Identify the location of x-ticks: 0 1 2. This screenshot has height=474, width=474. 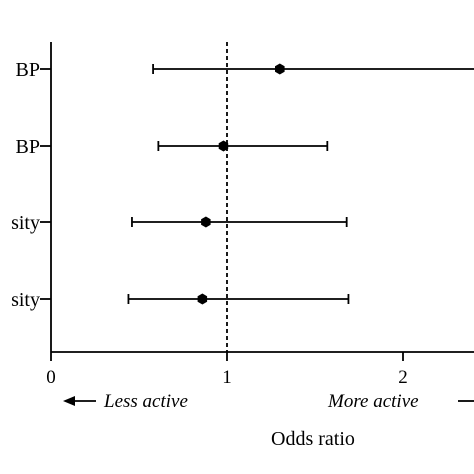
(227, 370).